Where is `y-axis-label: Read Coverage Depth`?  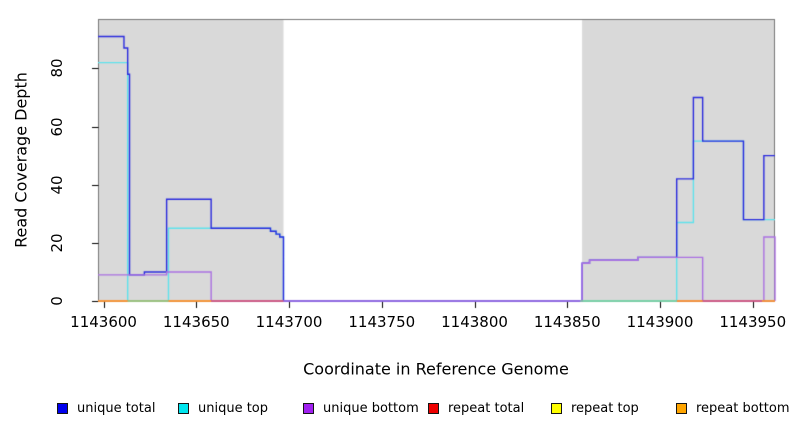
y-axis-label: Read Coverage Depth is located at coordinates (21, 160).